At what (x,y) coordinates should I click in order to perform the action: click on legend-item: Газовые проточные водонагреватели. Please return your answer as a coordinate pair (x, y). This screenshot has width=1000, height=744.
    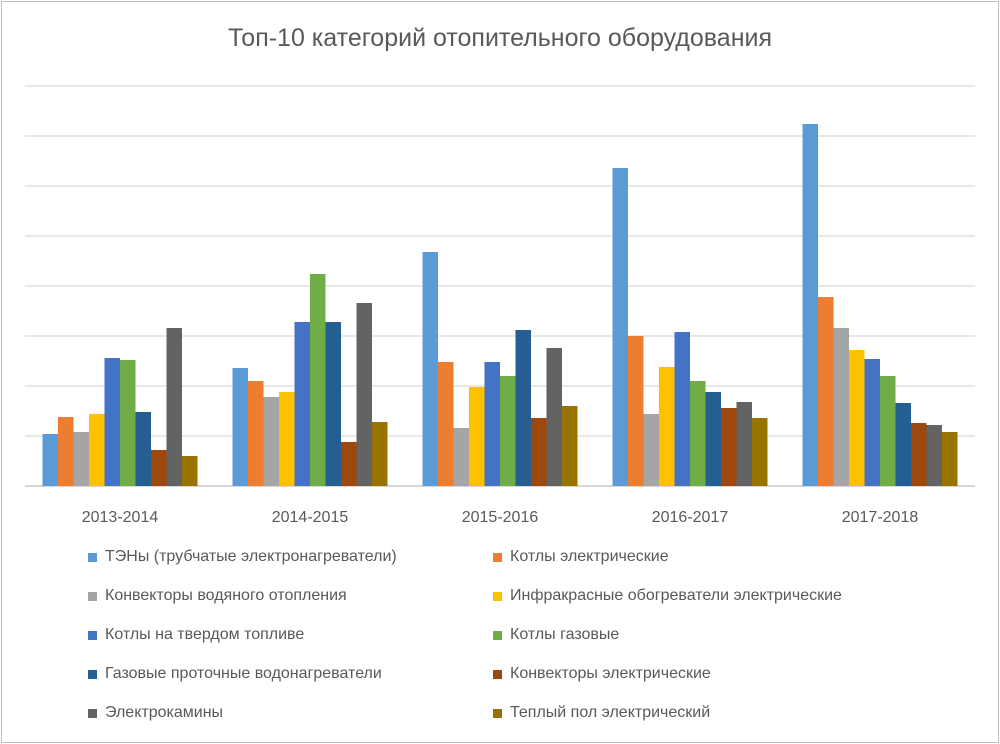
    Looking at the image, I should click on (235, 674).